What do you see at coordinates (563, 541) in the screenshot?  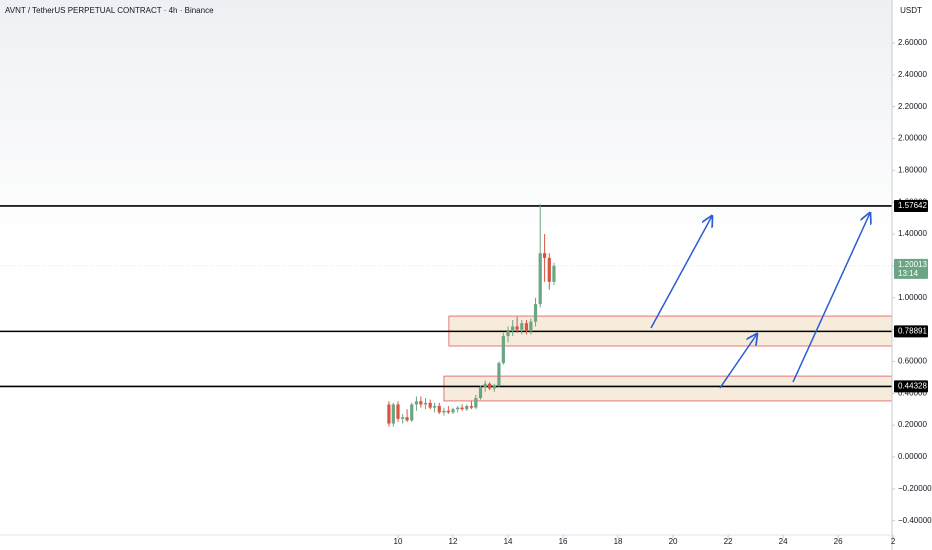 I see `x-tick-label: 16` at bounding box center [563, 541].